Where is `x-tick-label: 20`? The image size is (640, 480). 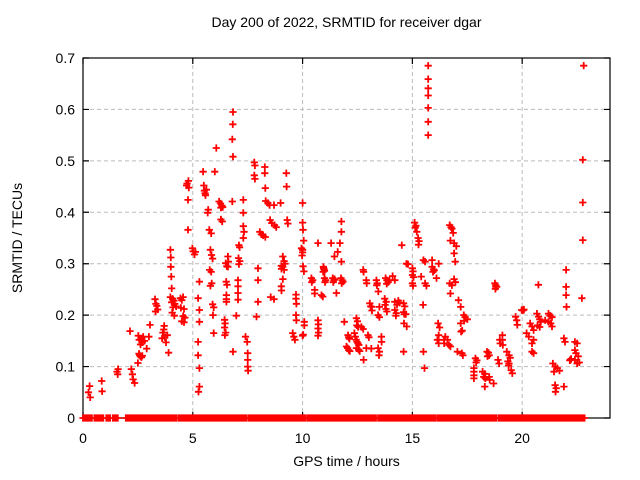
x-tick-label: 20 is located at coordinates (522, 438).